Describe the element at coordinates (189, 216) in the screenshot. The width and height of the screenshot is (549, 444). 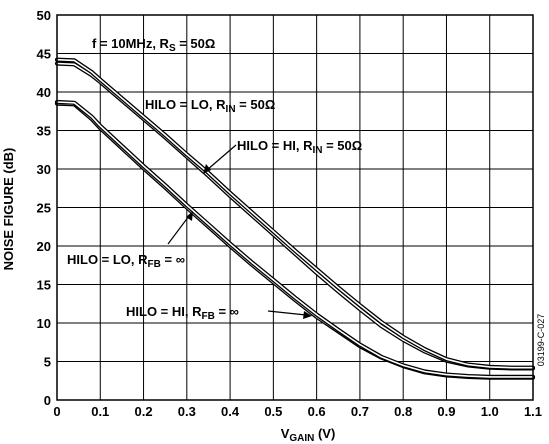
I see `arrowhead-lo-rfb` at that location.